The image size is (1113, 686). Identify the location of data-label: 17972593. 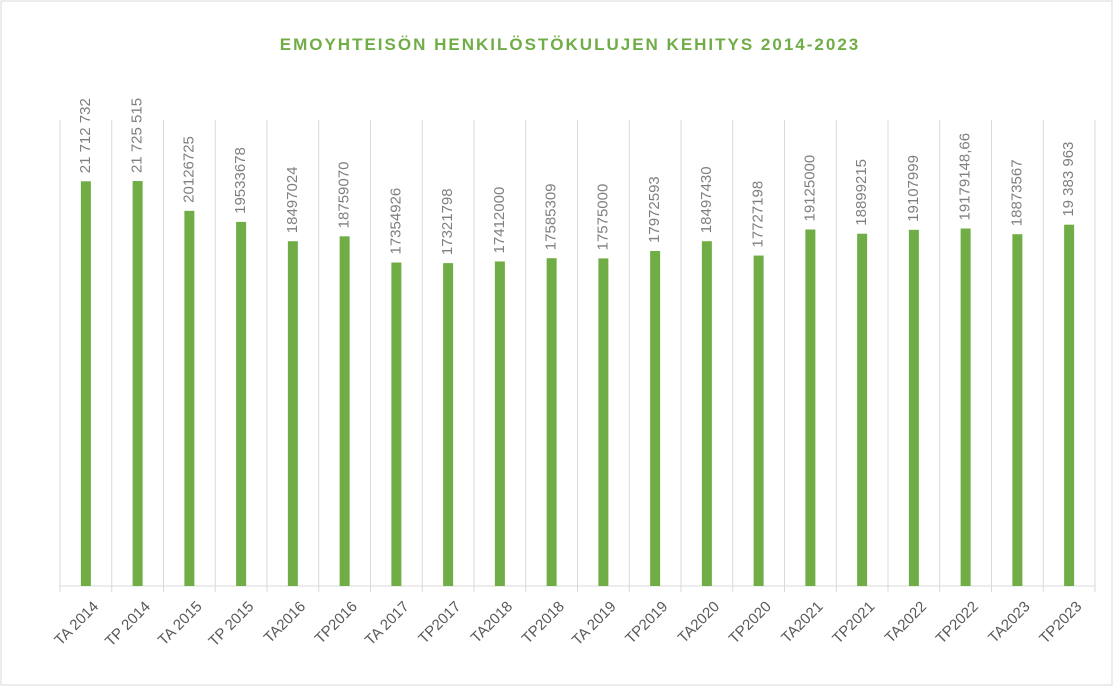
(654, 209).